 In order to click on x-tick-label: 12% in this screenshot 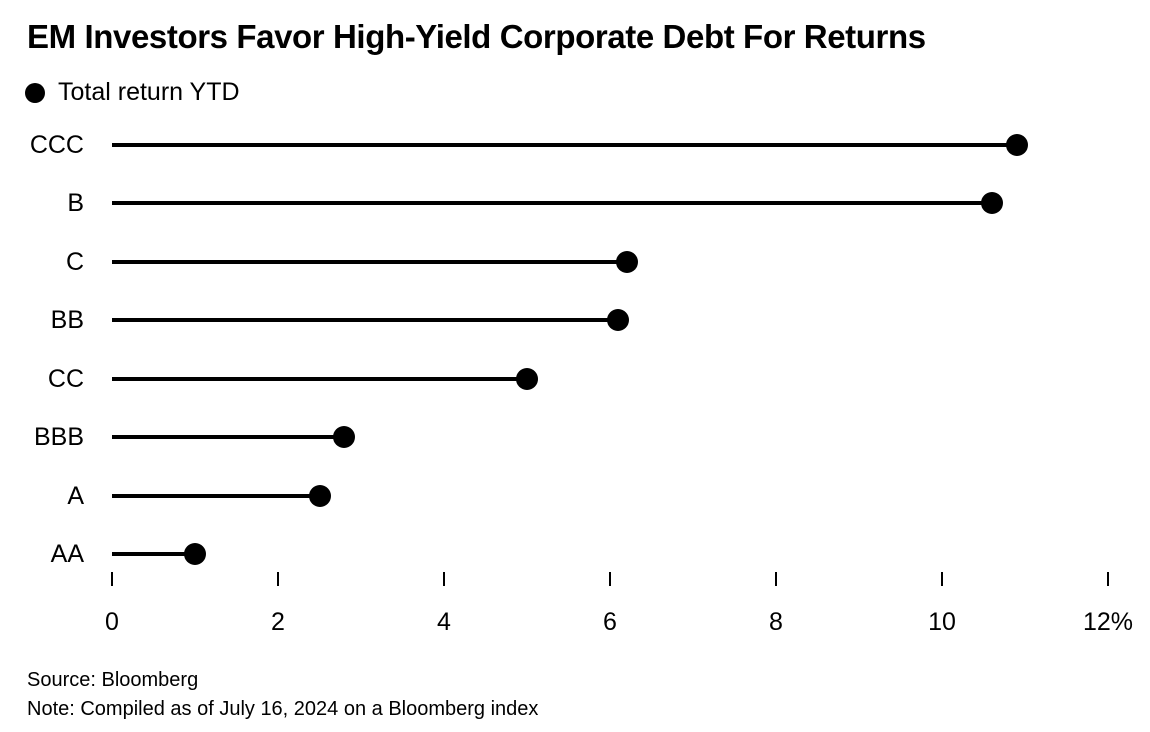, I will do `click(1108, 622)`.